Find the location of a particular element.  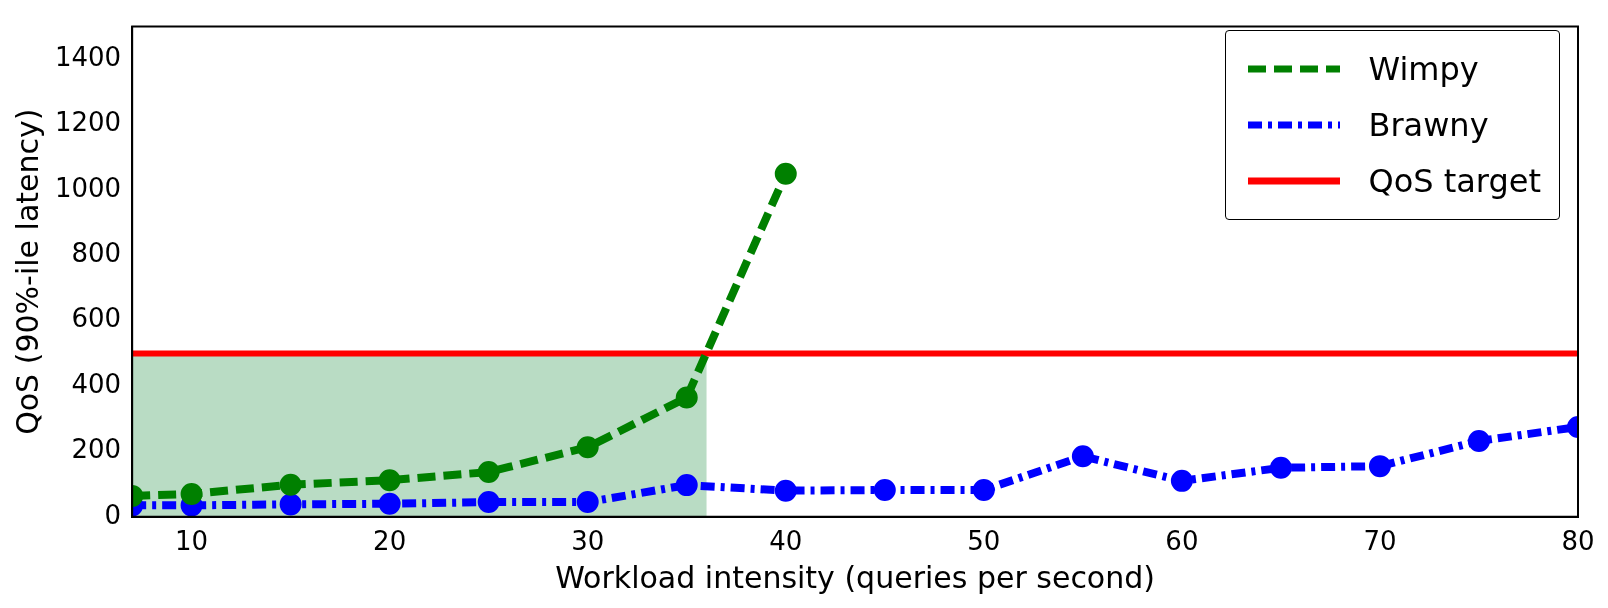

x-tick-label: 70 is located at coordinates (1380, 541).